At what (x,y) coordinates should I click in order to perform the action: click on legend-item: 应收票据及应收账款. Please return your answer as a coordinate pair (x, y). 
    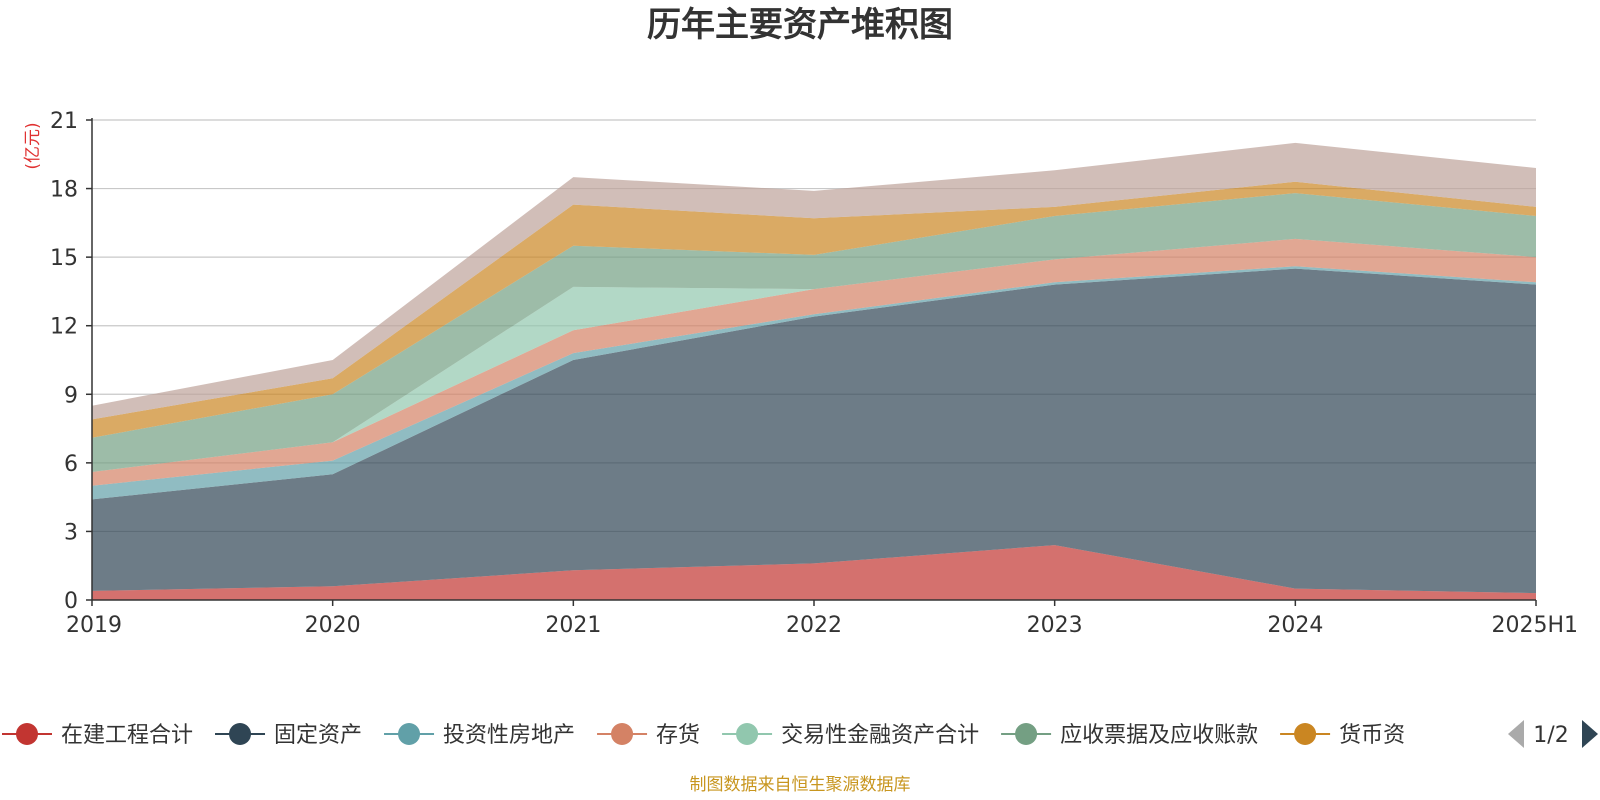
    Looking at the image, I should click on (1129, 735).